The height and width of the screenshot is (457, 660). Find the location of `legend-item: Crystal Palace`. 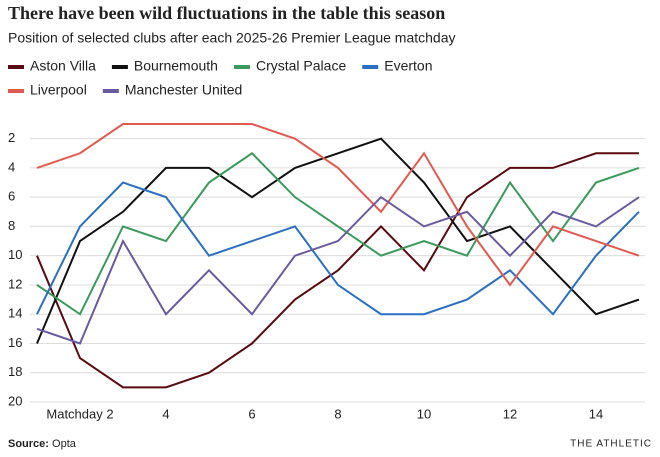

legend-item: Crystal Palace is located at coordinates (289, 66).